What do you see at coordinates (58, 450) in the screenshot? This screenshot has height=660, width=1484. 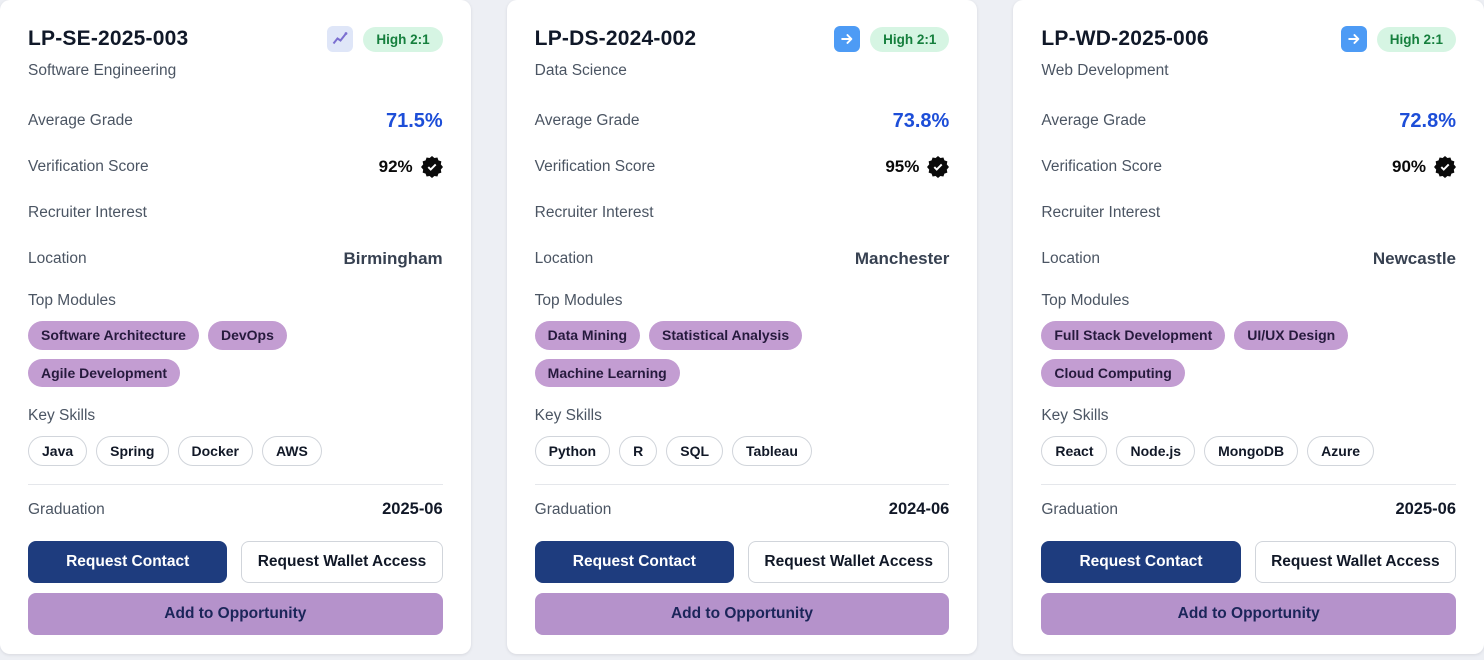 I see `skill-pill: Java` at bounding box center [58, 450].